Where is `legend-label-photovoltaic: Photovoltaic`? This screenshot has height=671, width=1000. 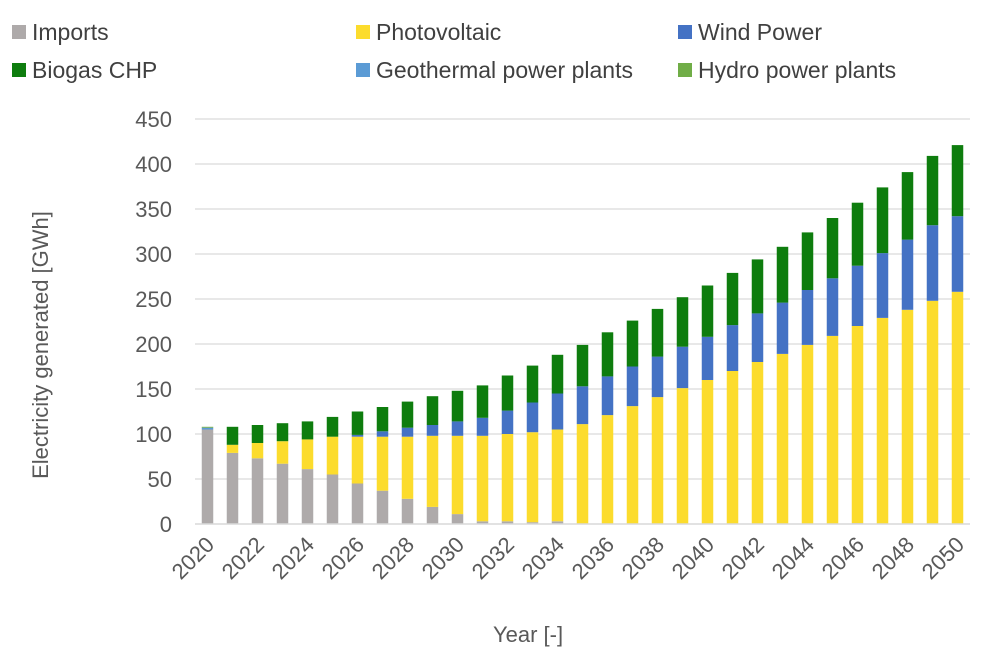 legend-label-photovoltaic: Photovoltaic is located at coordinates (438, 32).